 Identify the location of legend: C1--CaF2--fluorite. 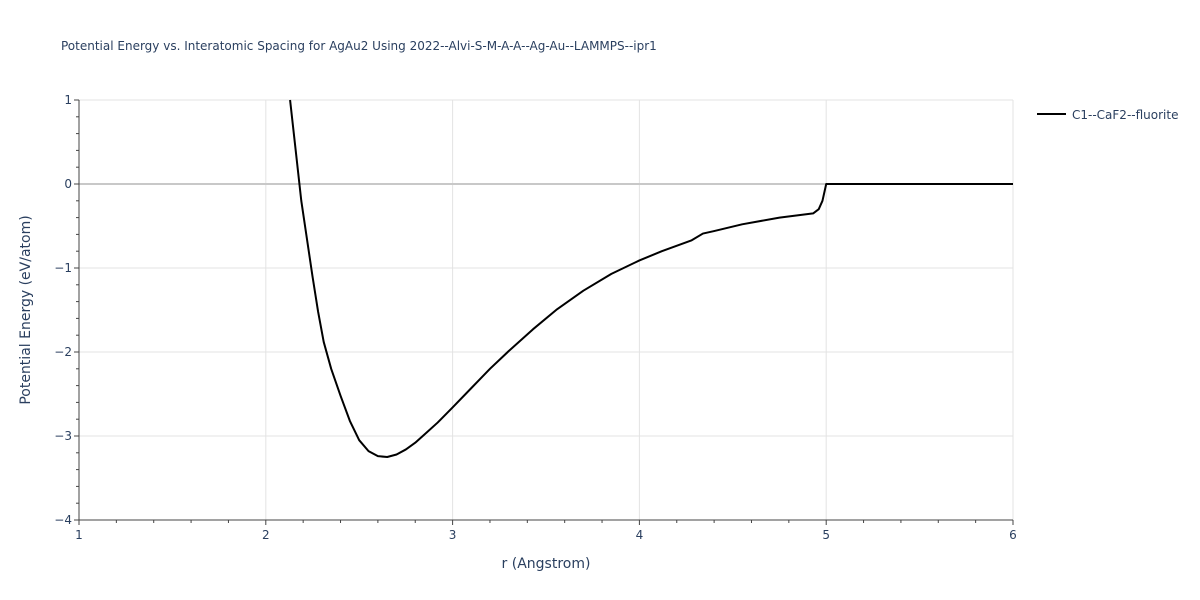
(1107, 115).